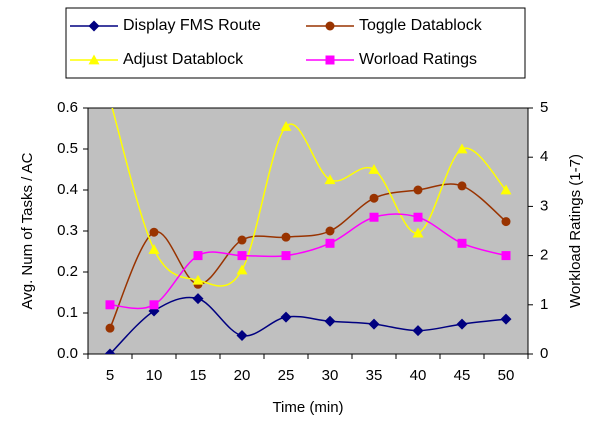 The image size is (592, 428). Describe the element at coordinates (418, 59) in the screenshot. I see `legend-label: Worload Ratings` at that location.